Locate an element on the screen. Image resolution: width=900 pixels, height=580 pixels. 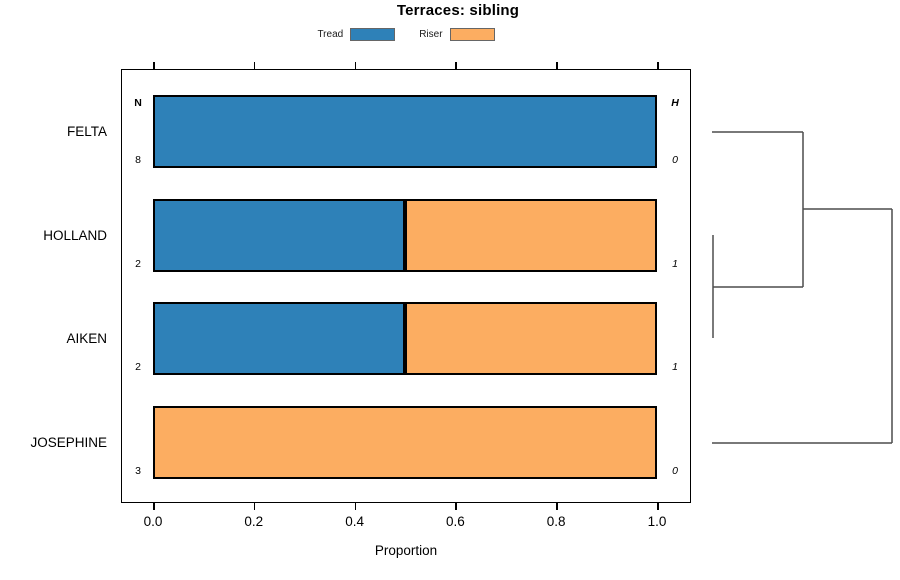
legend-label: Tread is located at coordinates (330, 34).